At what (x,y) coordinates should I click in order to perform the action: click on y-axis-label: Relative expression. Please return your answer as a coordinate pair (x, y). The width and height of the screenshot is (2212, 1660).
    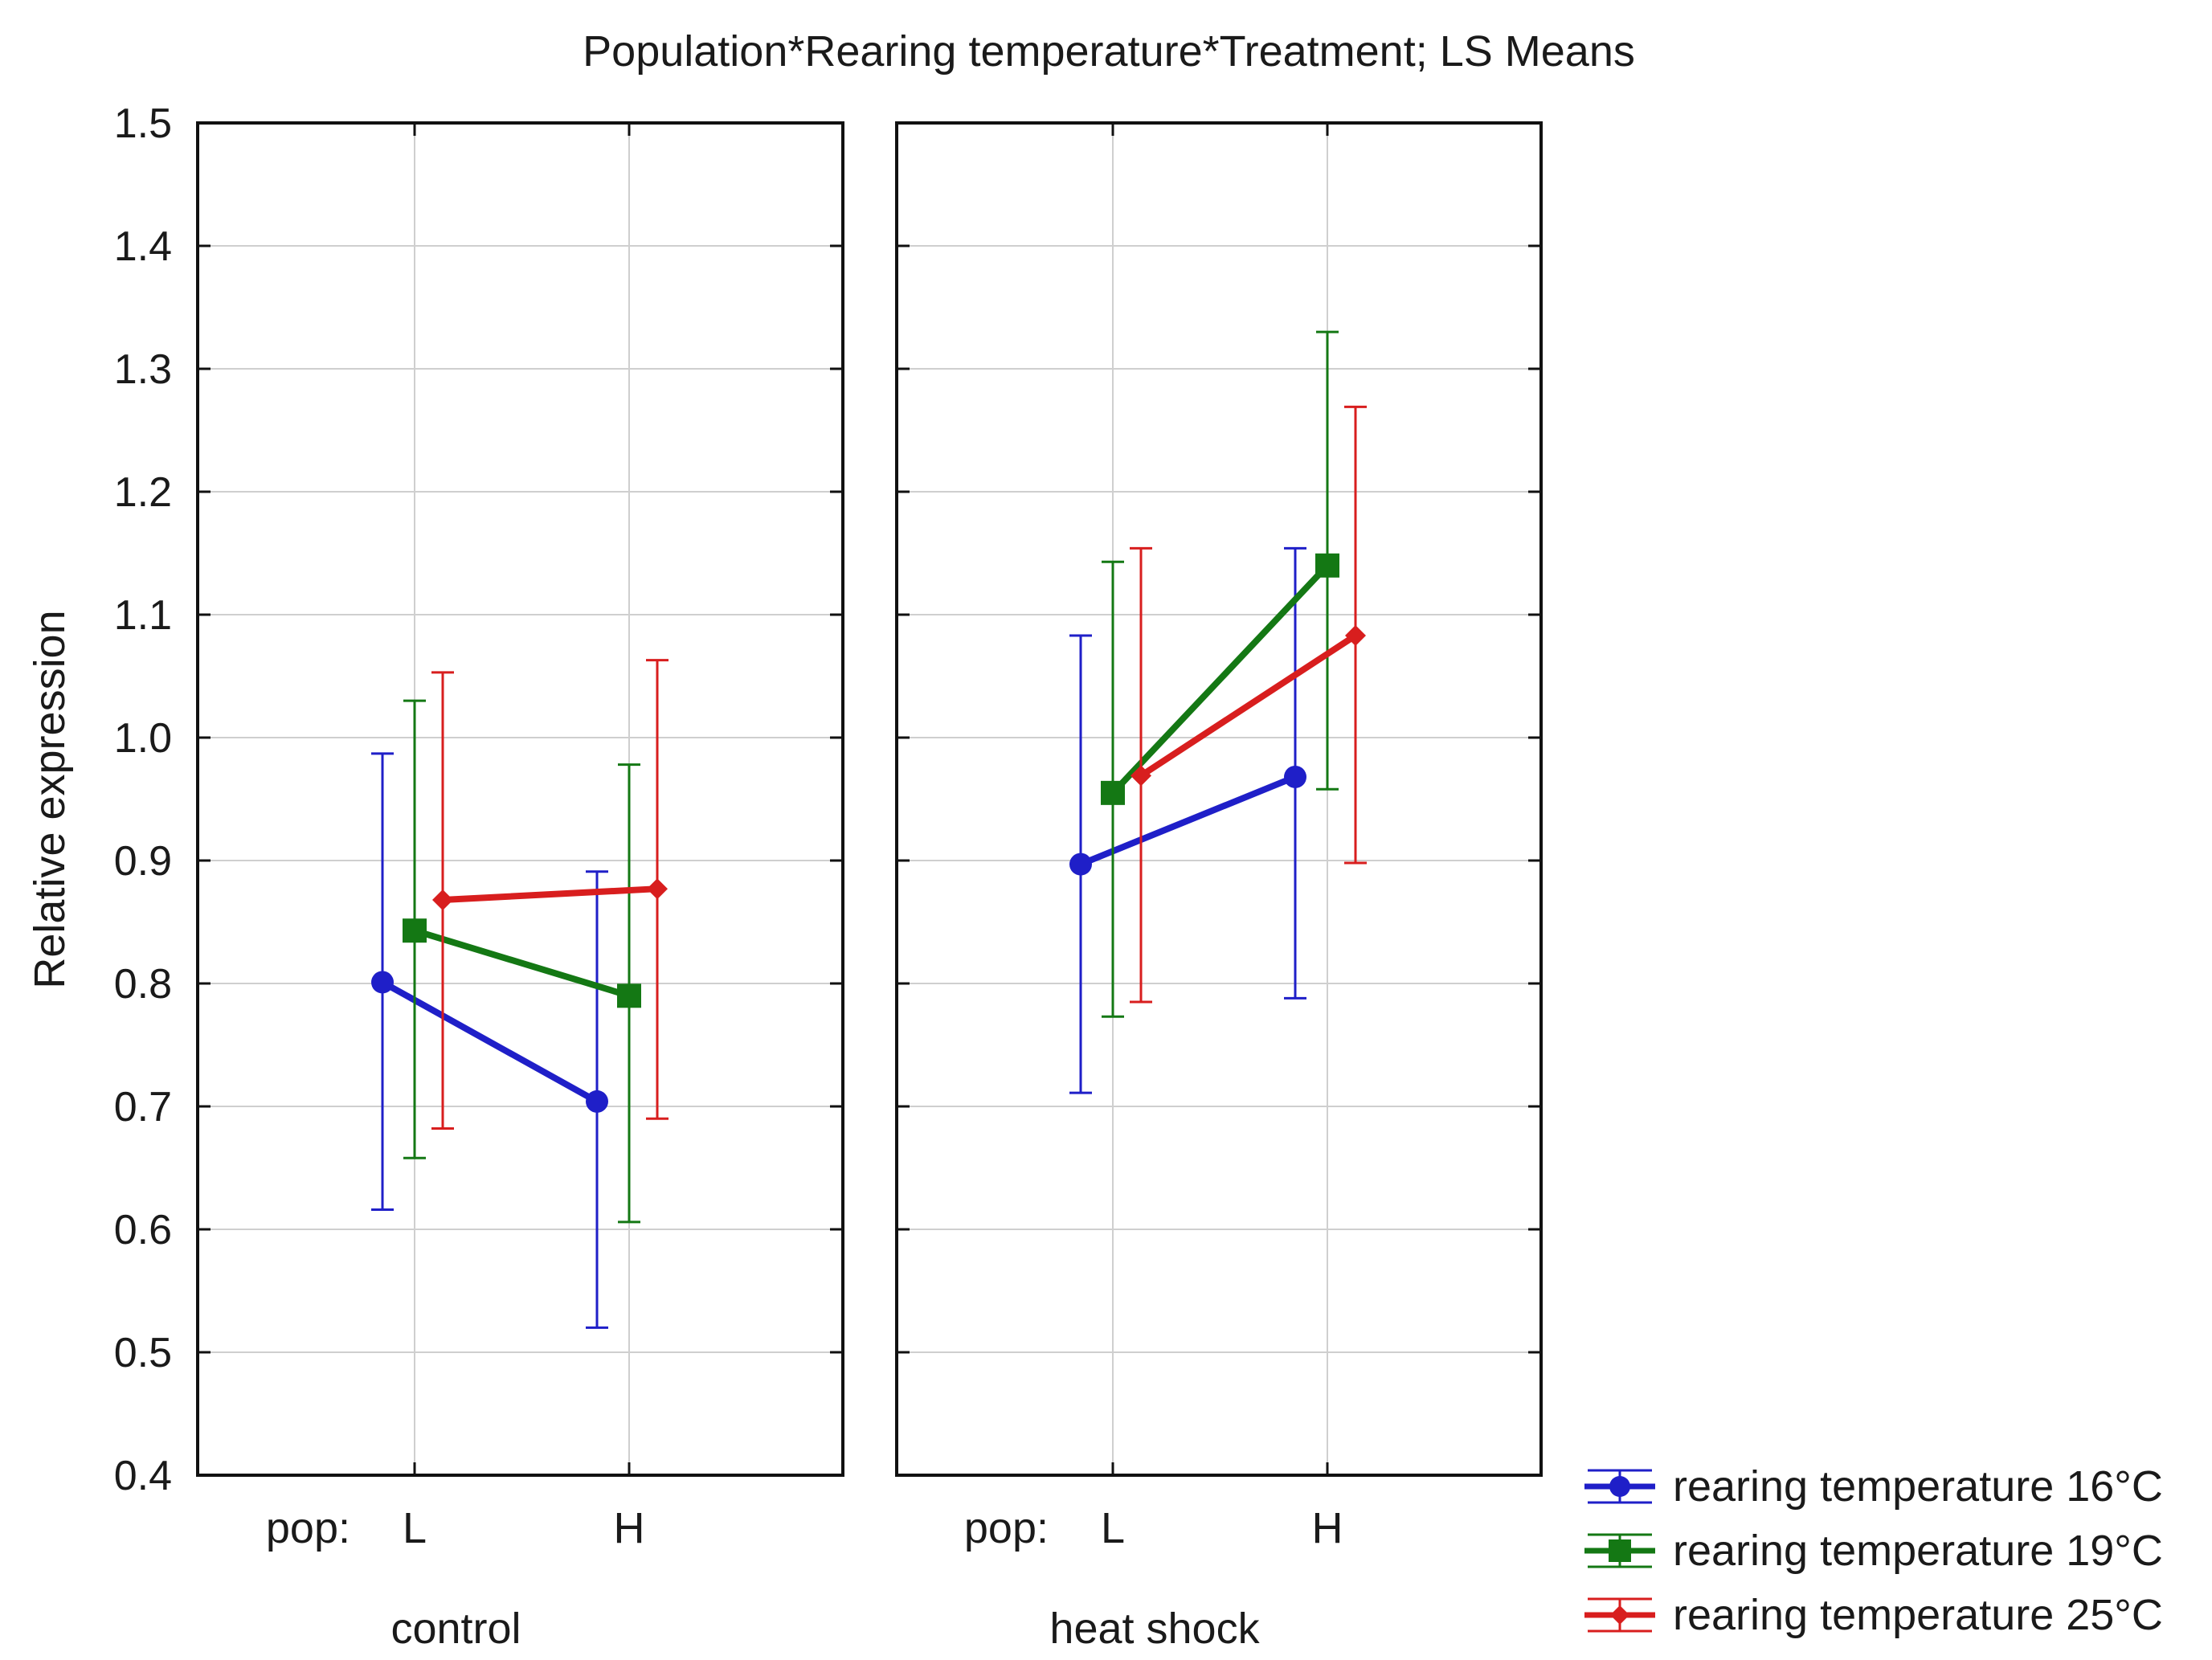
    Looking at the image, I should click on (50, 799).